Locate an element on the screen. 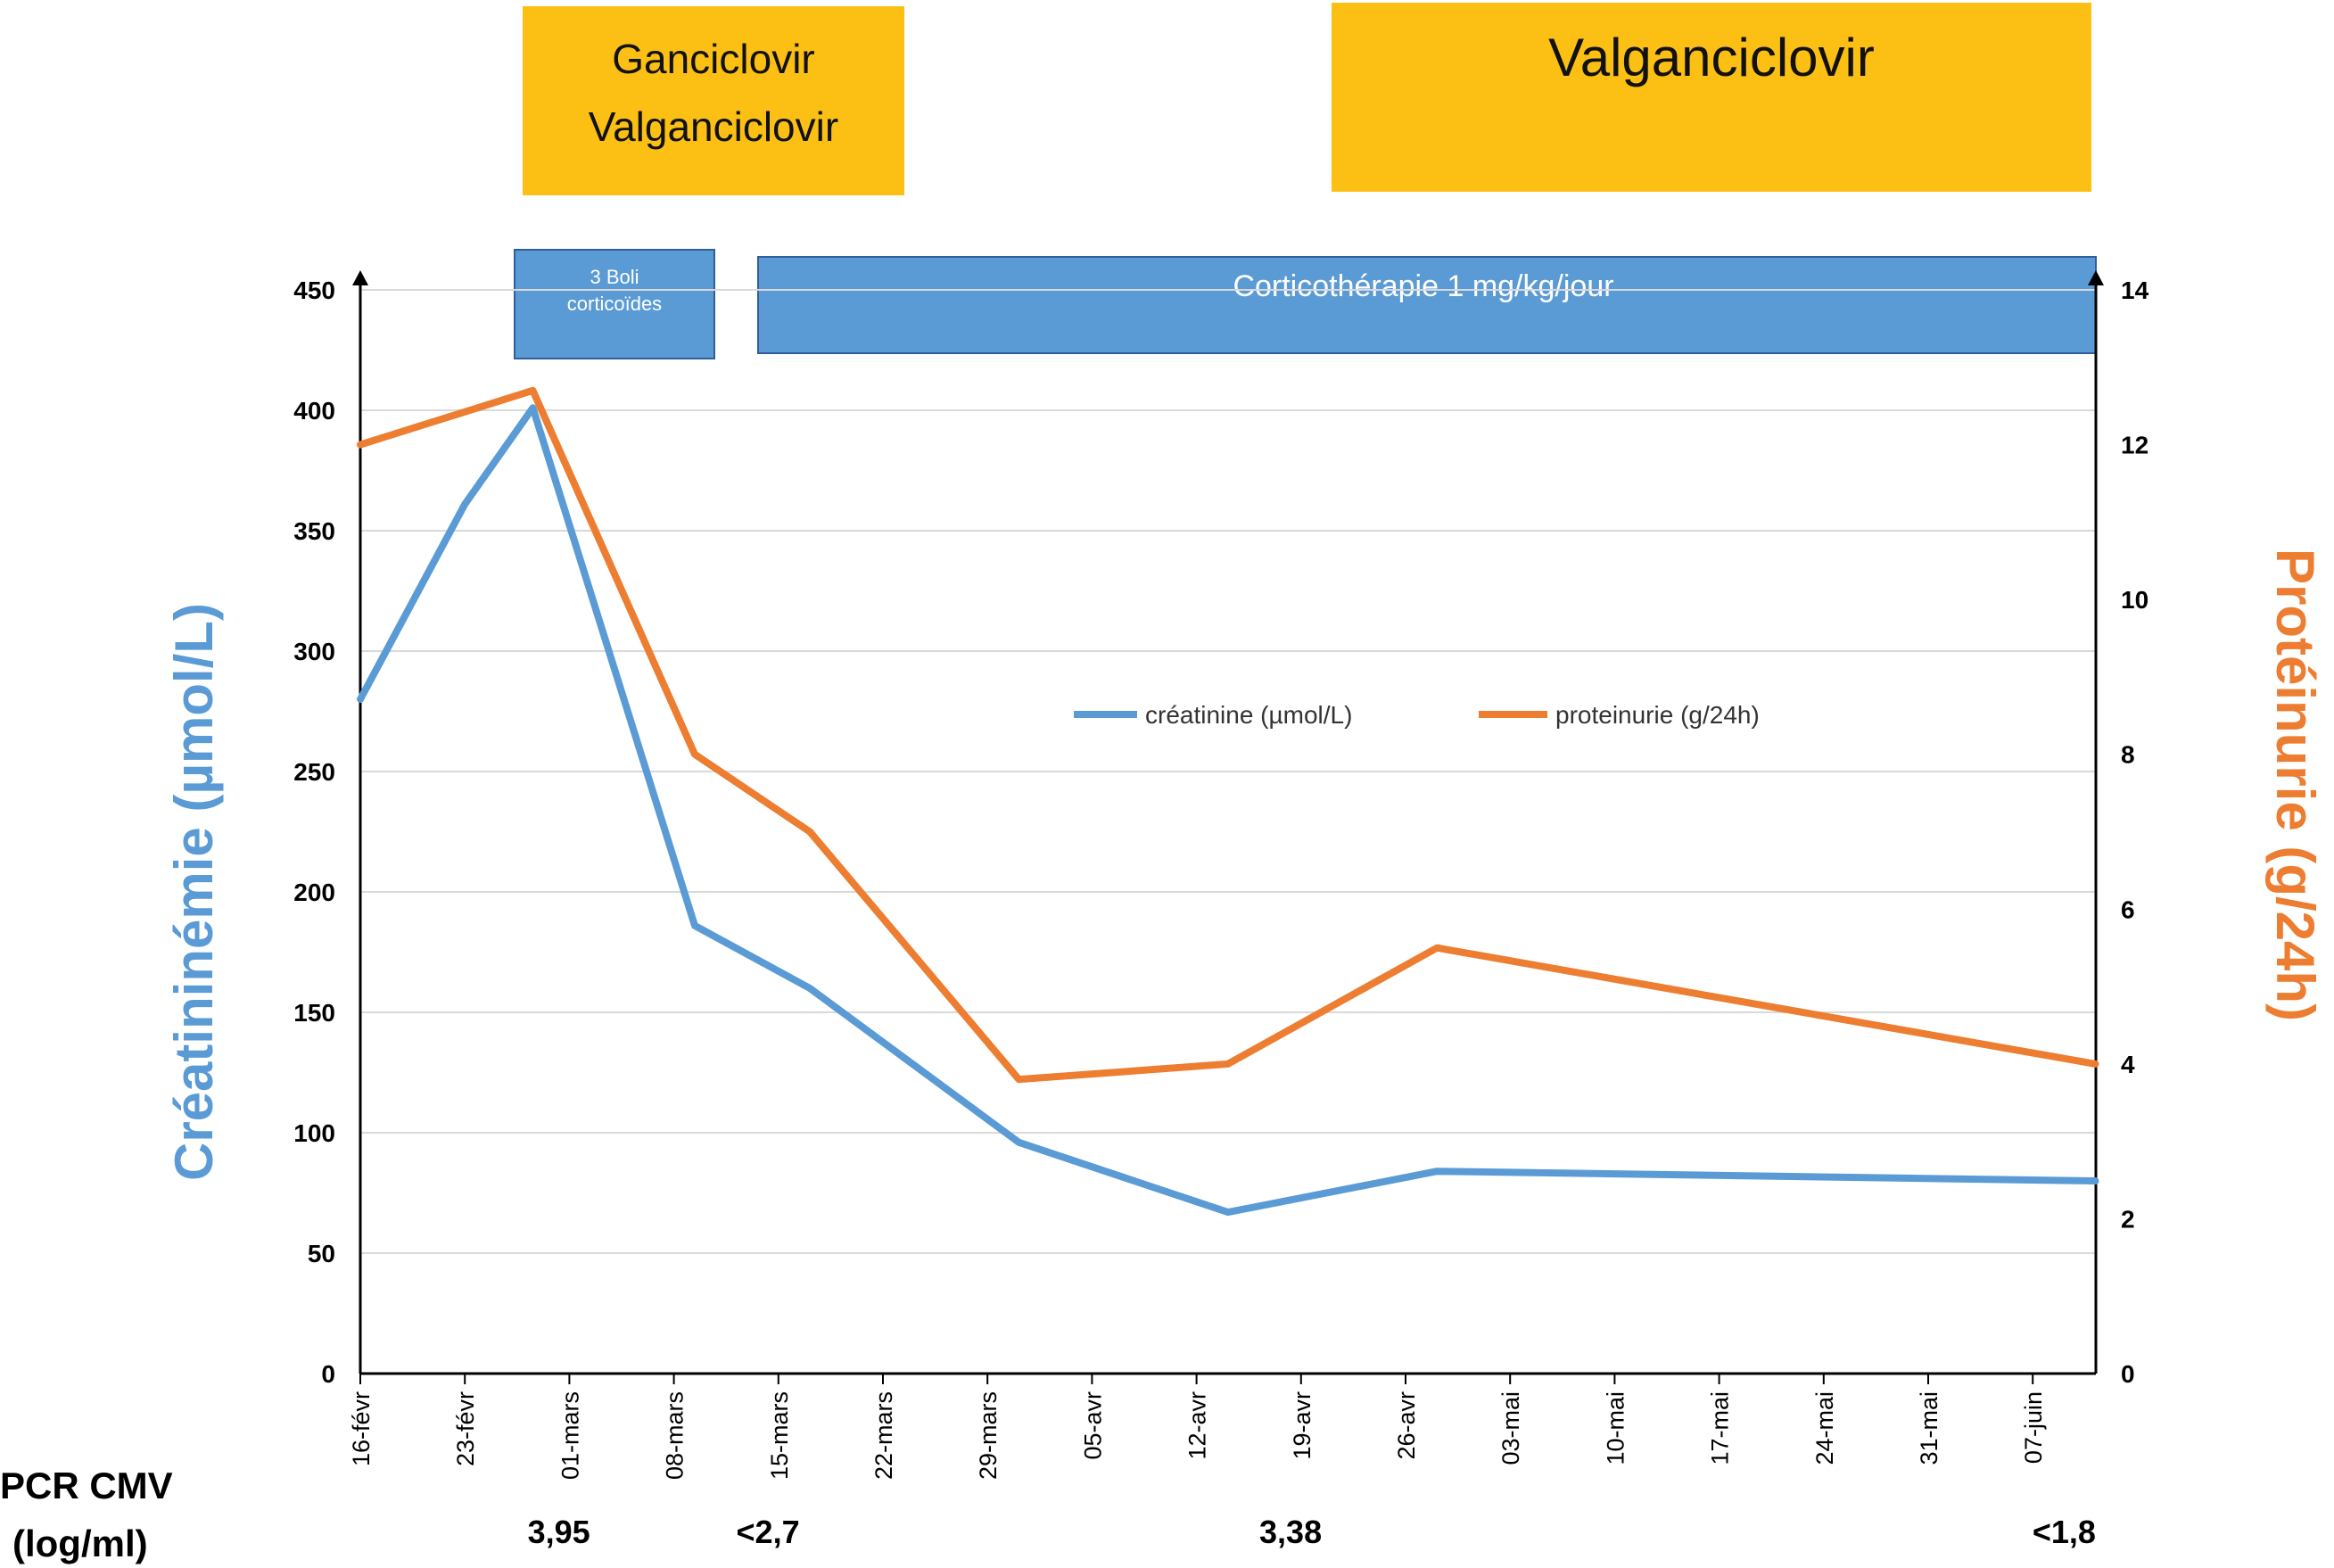 The width and height of the screenshot is (2334, 1568). pcr-label-line2: (log/ml) is located at coordinates (80, 1543).